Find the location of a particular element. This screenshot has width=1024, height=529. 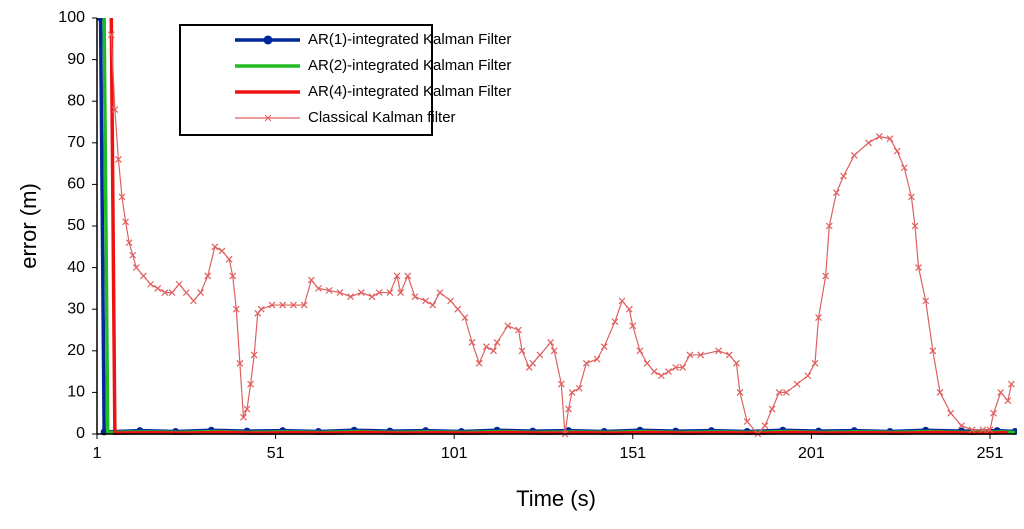

legend-label: AR(2)-integrated Kalman Filter is located at coordinates (409, 65).